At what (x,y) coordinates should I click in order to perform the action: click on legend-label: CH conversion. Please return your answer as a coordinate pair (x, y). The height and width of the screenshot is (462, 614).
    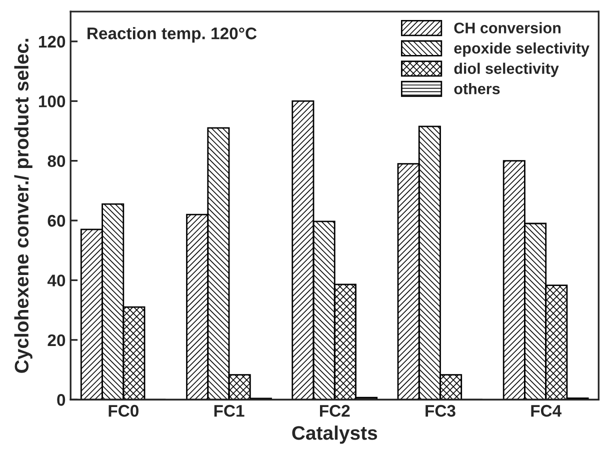
    Looking at the image, I should click on (507, 28).